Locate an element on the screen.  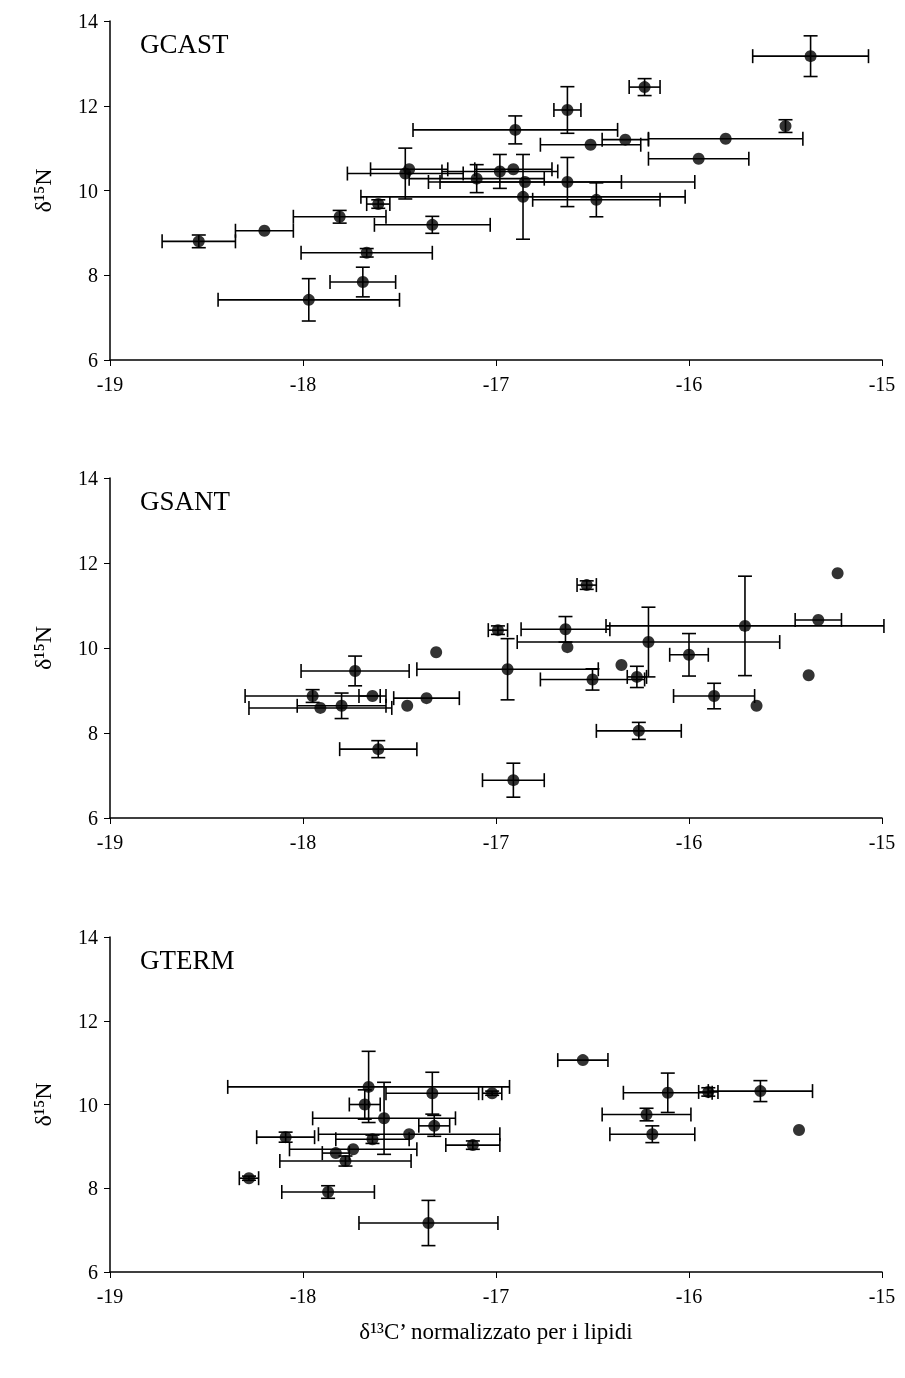
chart-title: GCAST is located at coordinates (185, 43).